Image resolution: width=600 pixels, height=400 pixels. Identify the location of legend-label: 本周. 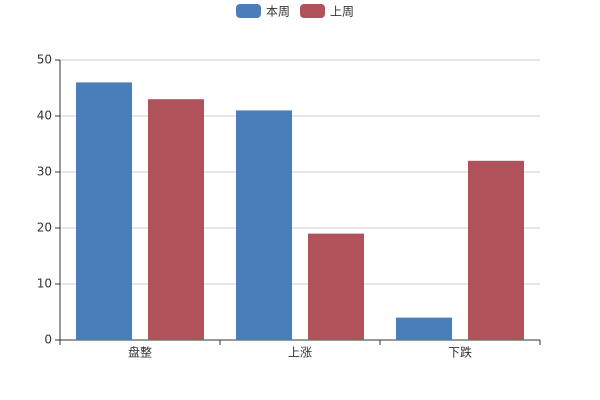
(278, 12).